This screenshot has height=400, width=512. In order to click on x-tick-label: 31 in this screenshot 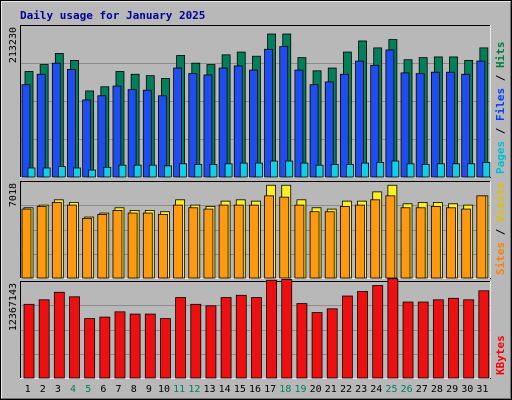, I will do `click(482, 389)`.